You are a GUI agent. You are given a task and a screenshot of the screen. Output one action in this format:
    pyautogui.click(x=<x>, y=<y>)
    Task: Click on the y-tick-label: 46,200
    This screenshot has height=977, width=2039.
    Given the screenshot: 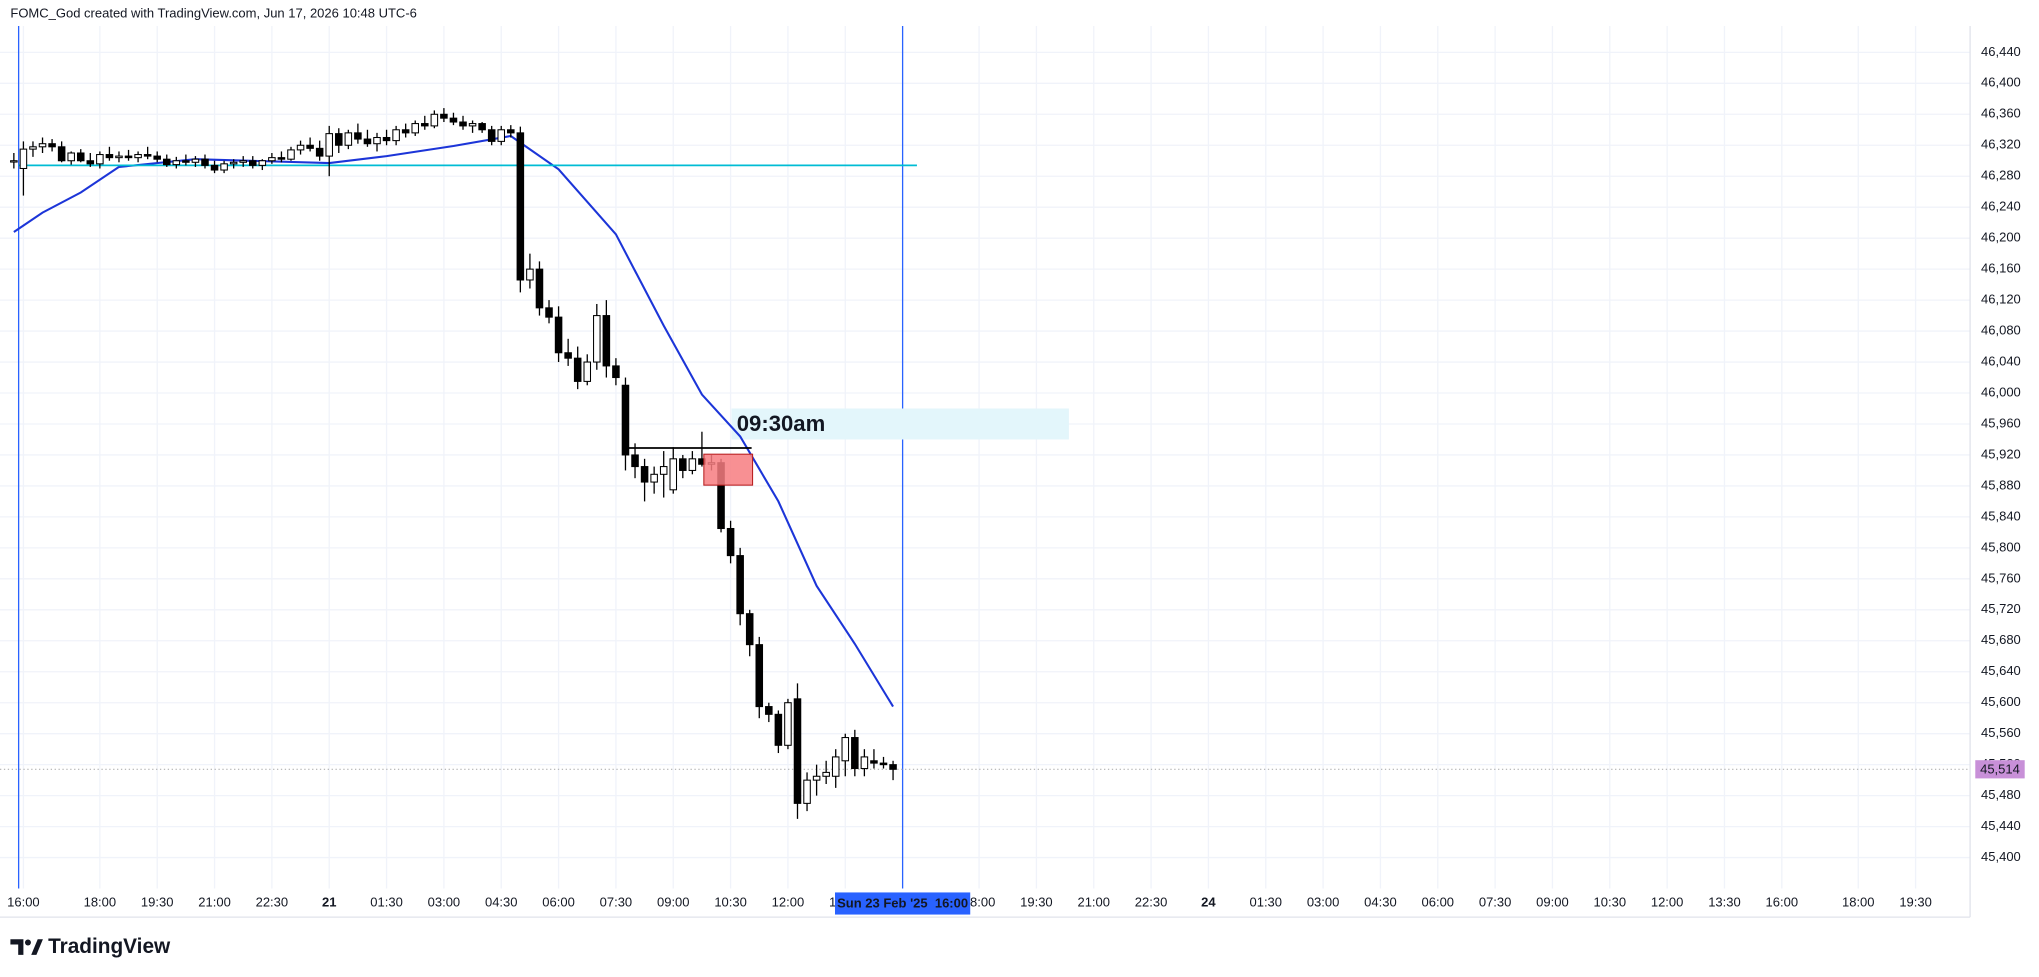 What is the action you would take?
    pyautogui.click(x=2001, y=237)
    